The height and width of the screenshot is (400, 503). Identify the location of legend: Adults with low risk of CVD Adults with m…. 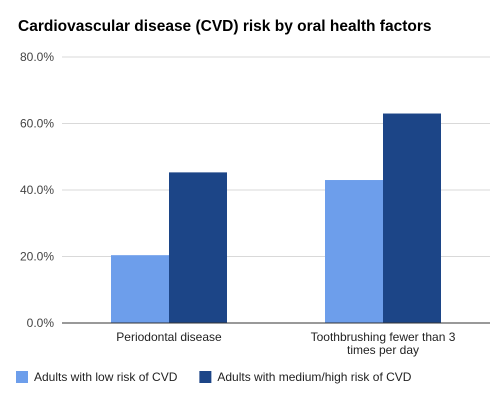
(214, 377).